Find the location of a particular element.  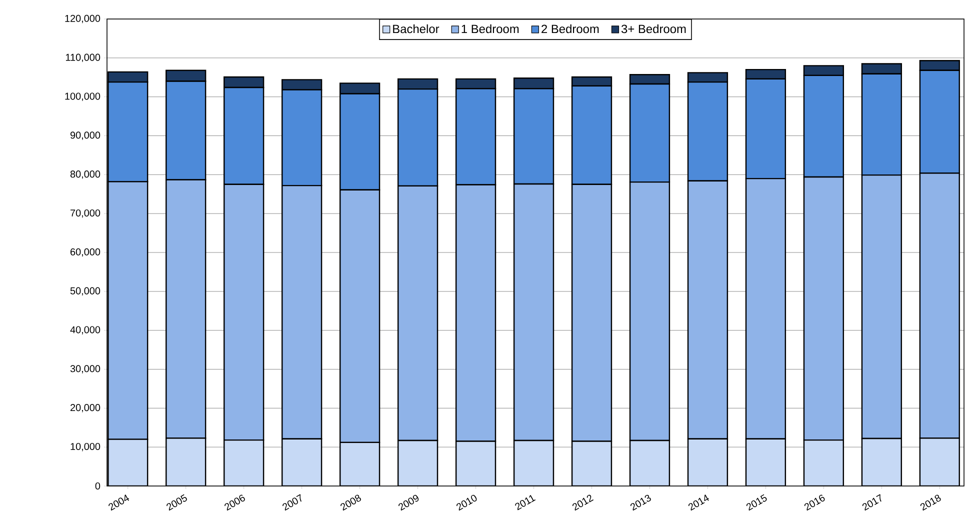

x-tick-label: 2005 is located at coordinates (176, 502).